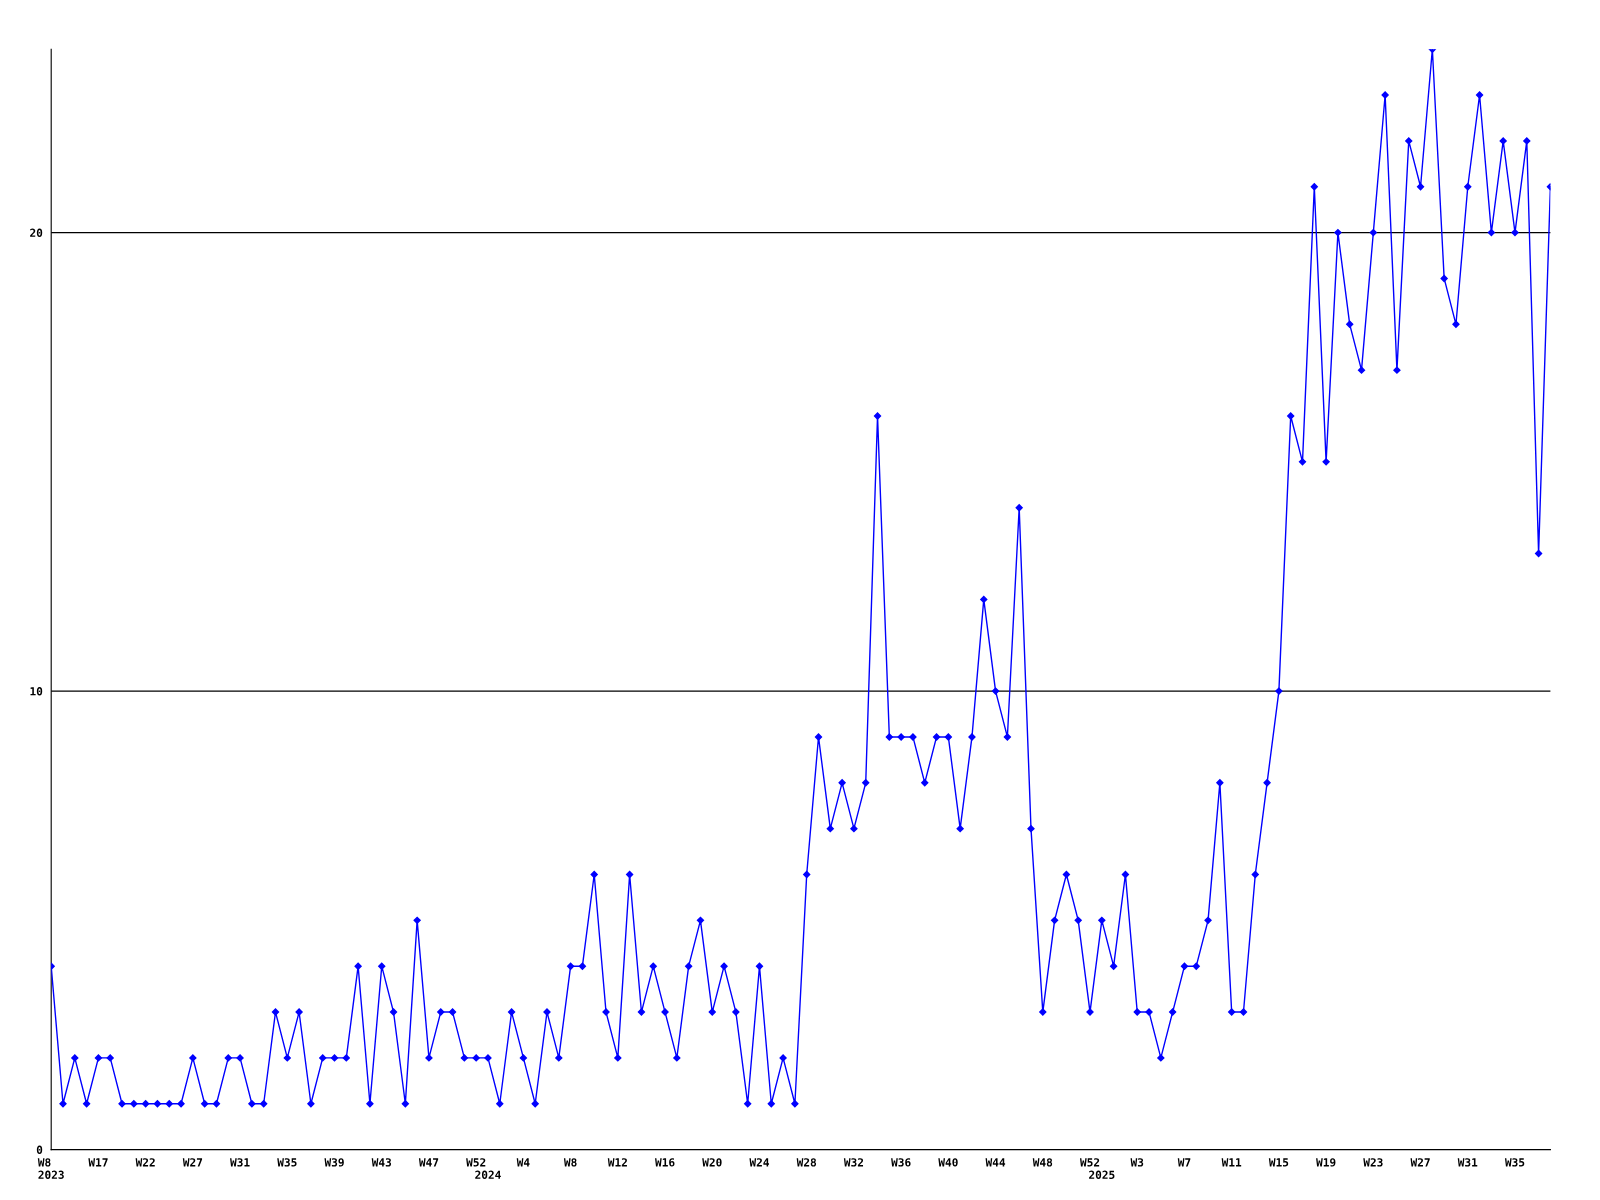 This screenshot has width=1600, height=1200. I want to click on x-tick-label: W11, so click(1231, 1162).